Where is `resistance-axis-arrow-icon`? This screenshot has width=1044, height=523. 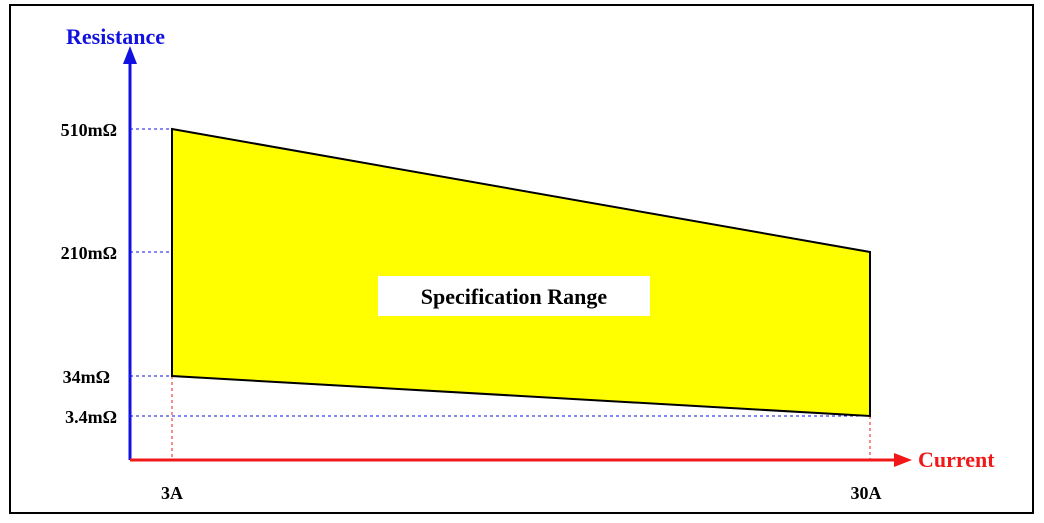
resistance-axis-arrow-icon is located at coordinates (130, 55).